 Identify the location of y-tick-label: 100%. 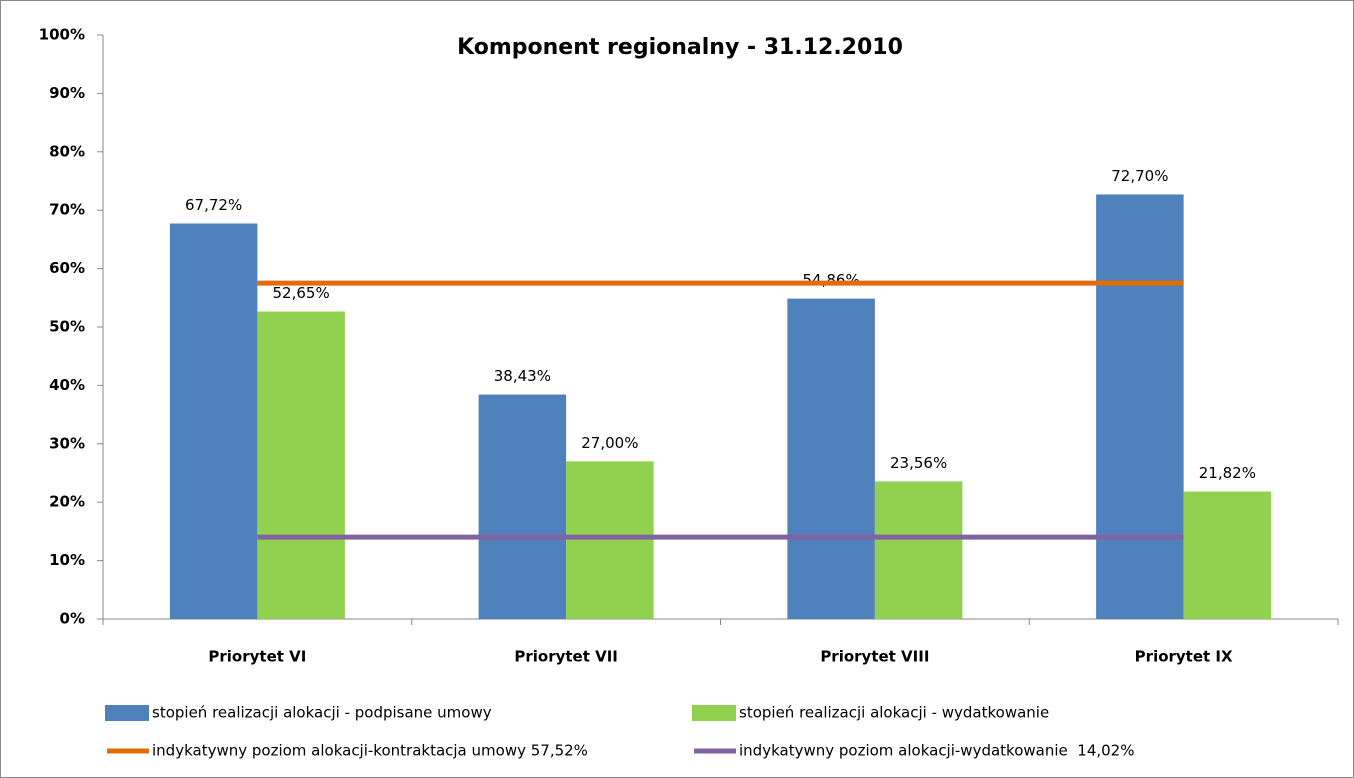
(62, 35).